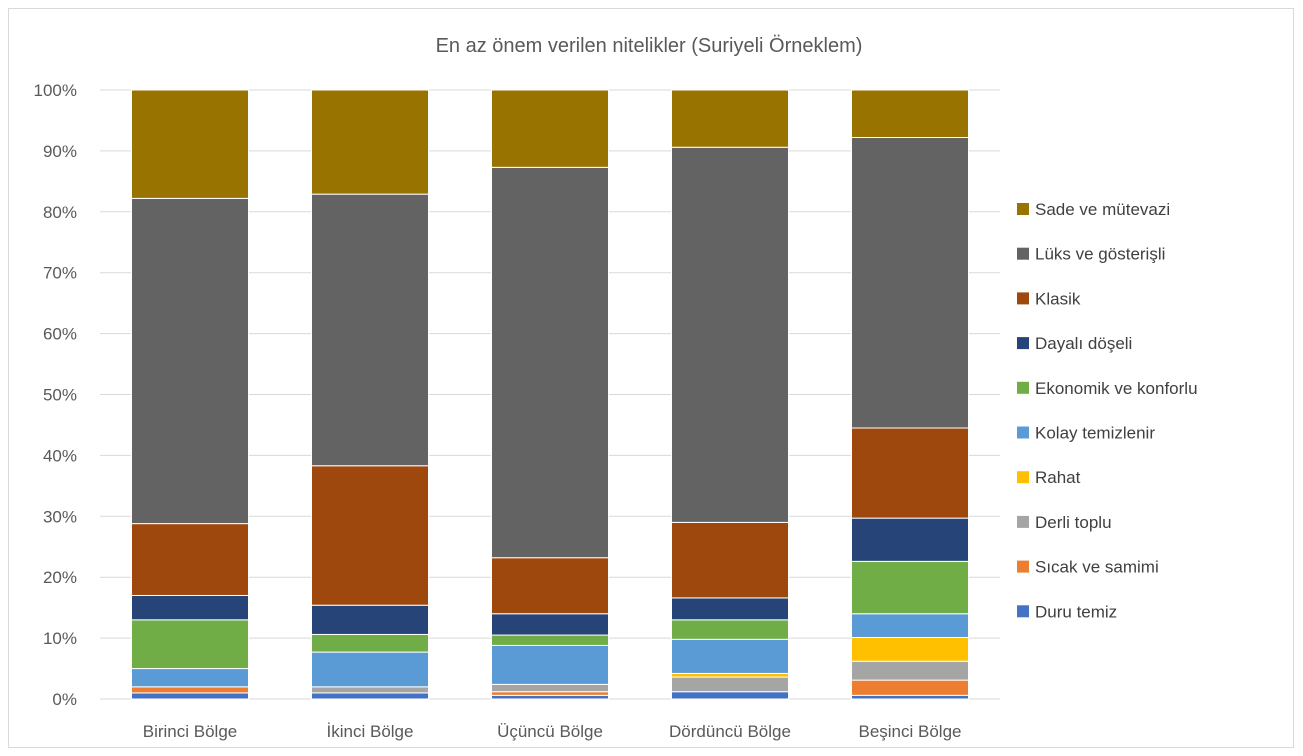 This screenshot has width=1303, height=756. What do you see at coordinates (1097, 567) in the screenshot?
I see `legend-label: Sıcak ve samimi` at bounding box center [1097, 567].